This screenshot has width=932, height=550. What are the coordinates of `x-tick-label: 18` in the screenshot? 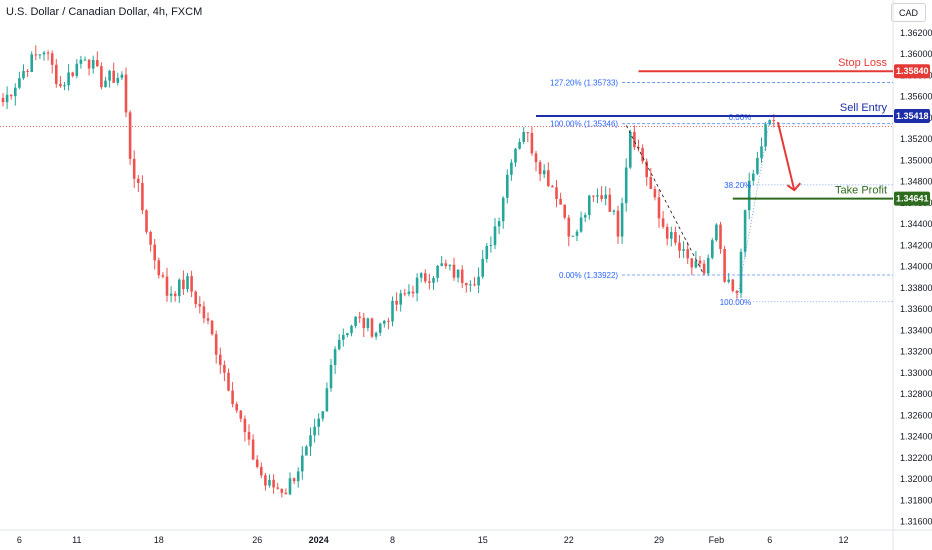 It's located at (159, 540).